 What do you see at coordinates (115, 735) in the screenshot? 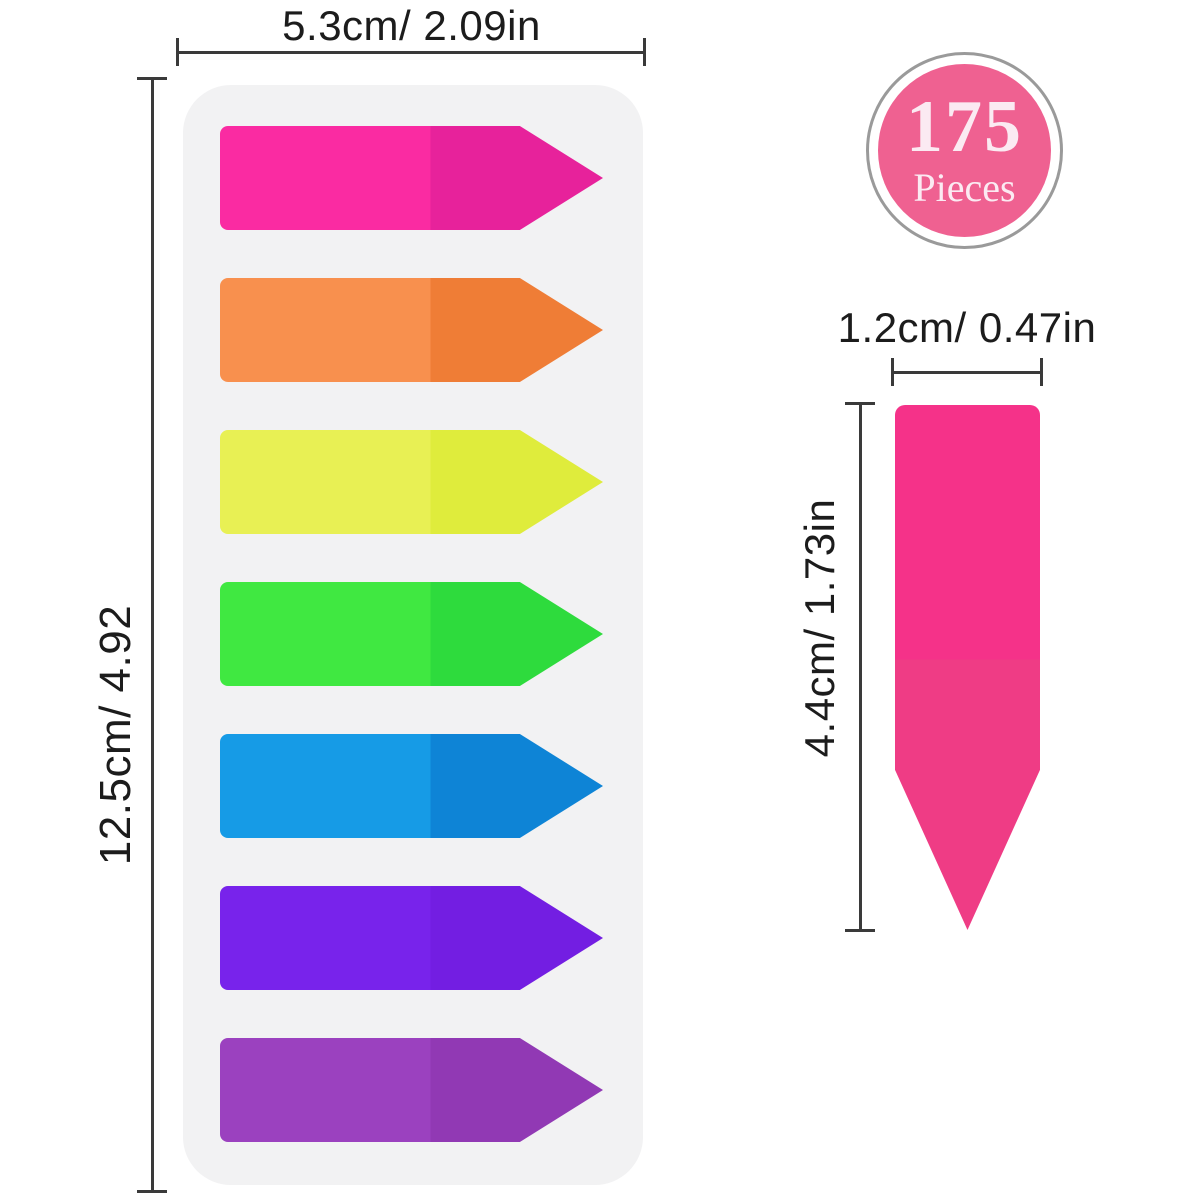
I see `card-height-label: 12.5cm/ 4.92` at bounding box center [115, 735].